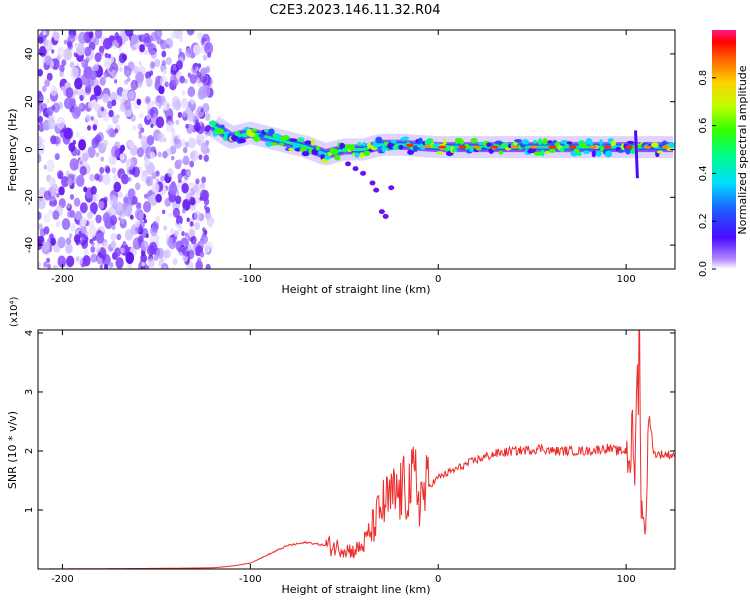  Describe the element at coordinates (703, 126) in the screenshot. I see `colorbar-tick-label: 0.6` at that location.